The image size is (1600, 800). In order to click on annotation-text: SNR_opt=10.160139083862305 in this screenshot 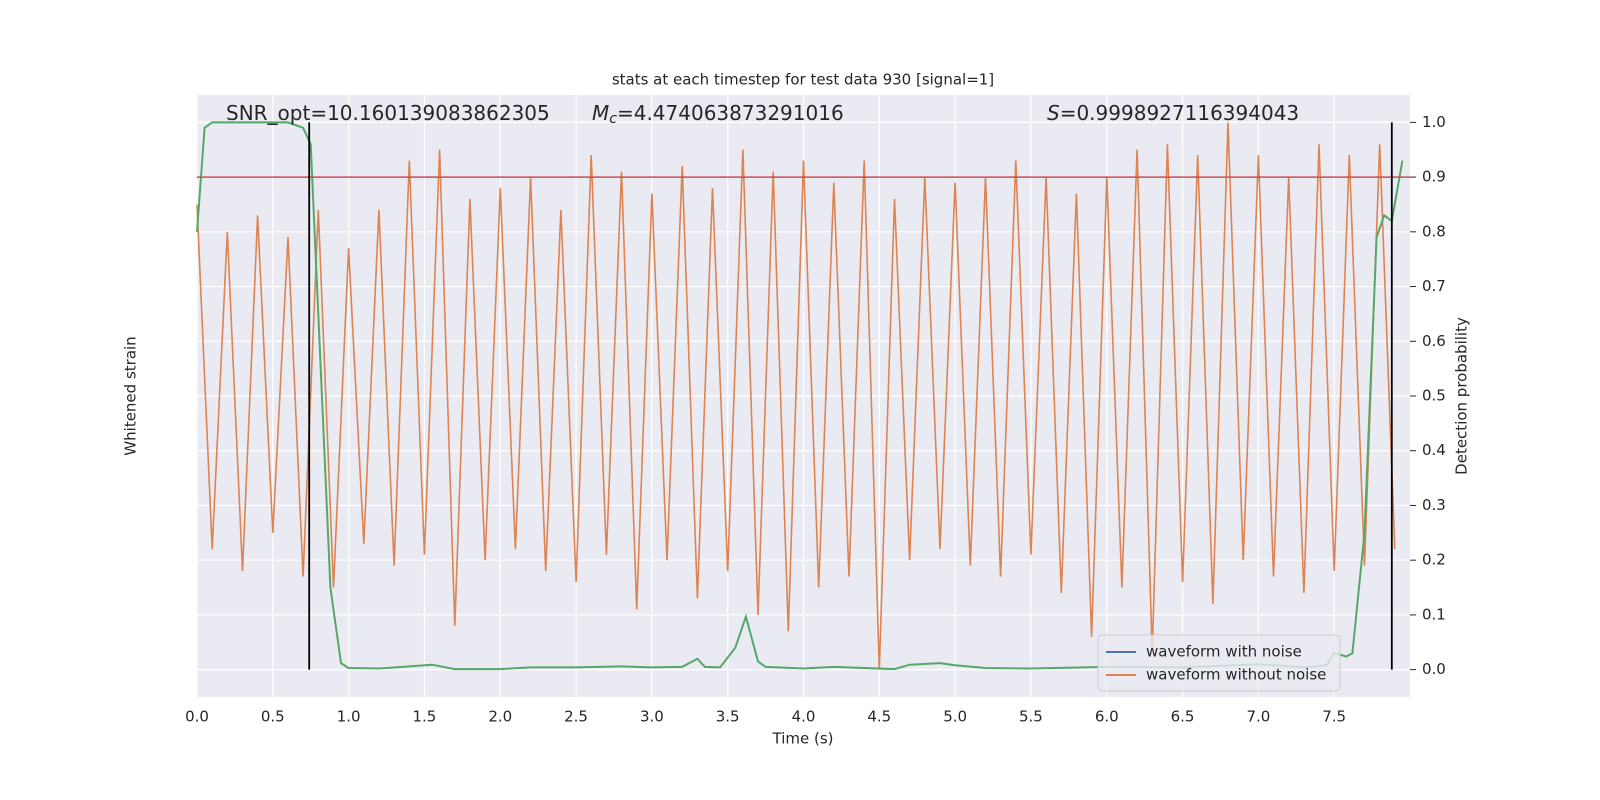, I will do `click(388, 113)`.